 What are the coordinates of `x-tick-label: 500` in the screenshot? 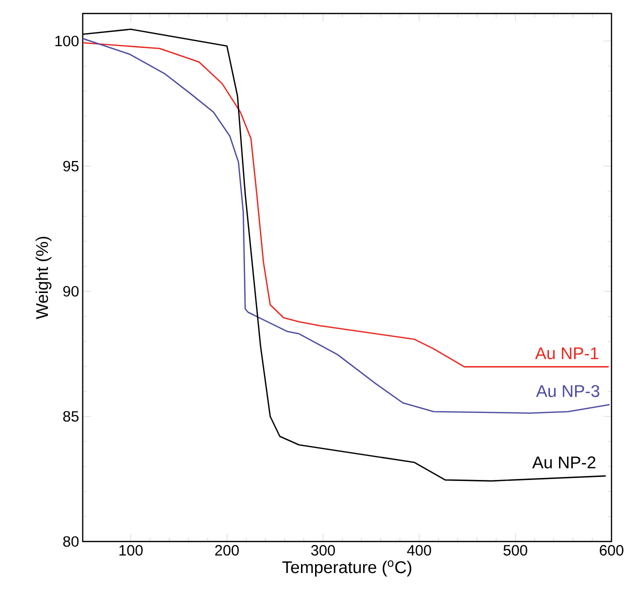 It's located at (515, 550).